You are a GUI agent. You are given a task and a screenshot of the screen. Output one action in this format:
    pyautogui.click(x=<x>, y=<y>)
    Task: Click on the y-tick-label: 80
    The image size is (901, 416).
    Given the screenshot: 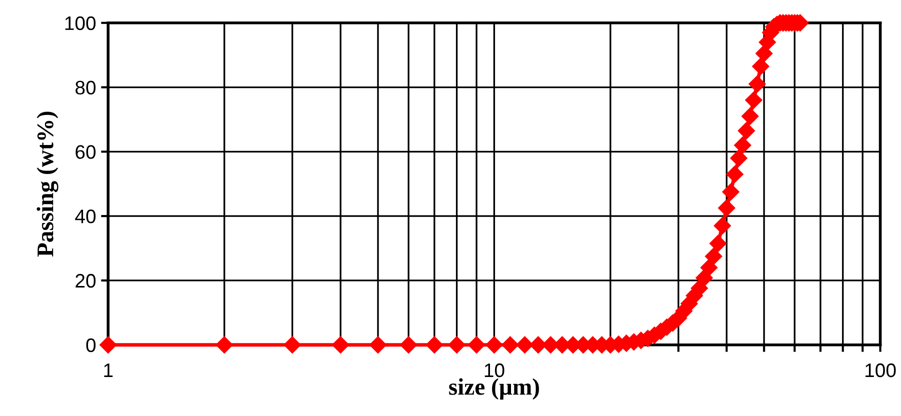 What is the action you would take?
    pyautogui.click(x=86, y=87)
    